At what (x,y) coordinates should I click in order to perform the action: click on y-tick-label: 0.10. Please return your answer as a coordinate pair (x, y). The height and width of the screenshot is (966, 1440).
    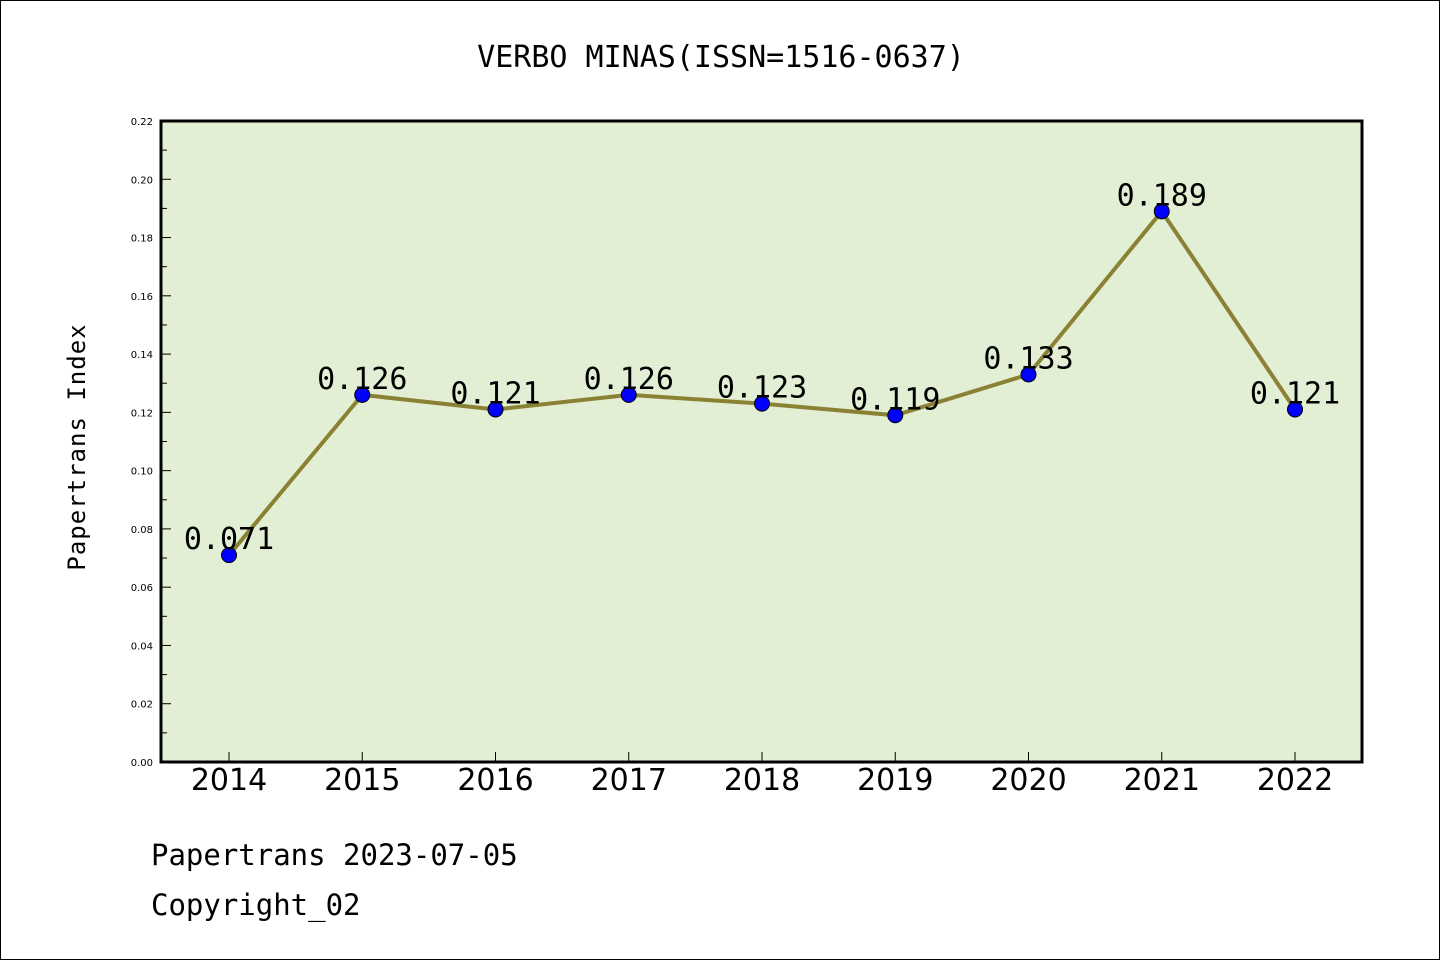
    Looking at the image, I should click on (142, 472).